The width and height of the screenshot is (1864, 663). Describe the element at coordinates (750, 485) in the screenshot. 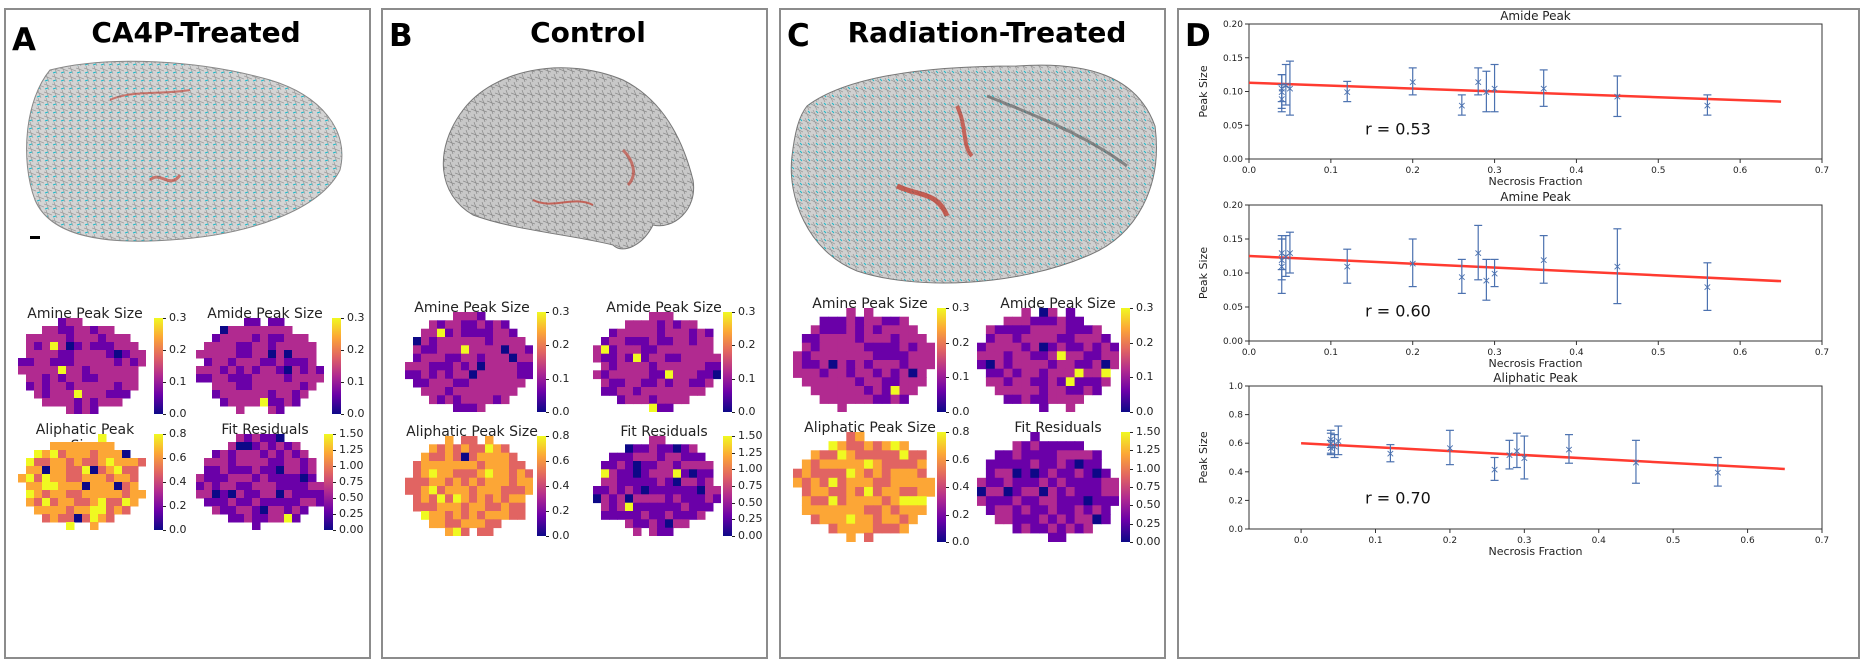

I see `colorbar-ticks-residuals: 1.50 1.25 1.00 0.75 0.50 0.25 0.00` at that location.